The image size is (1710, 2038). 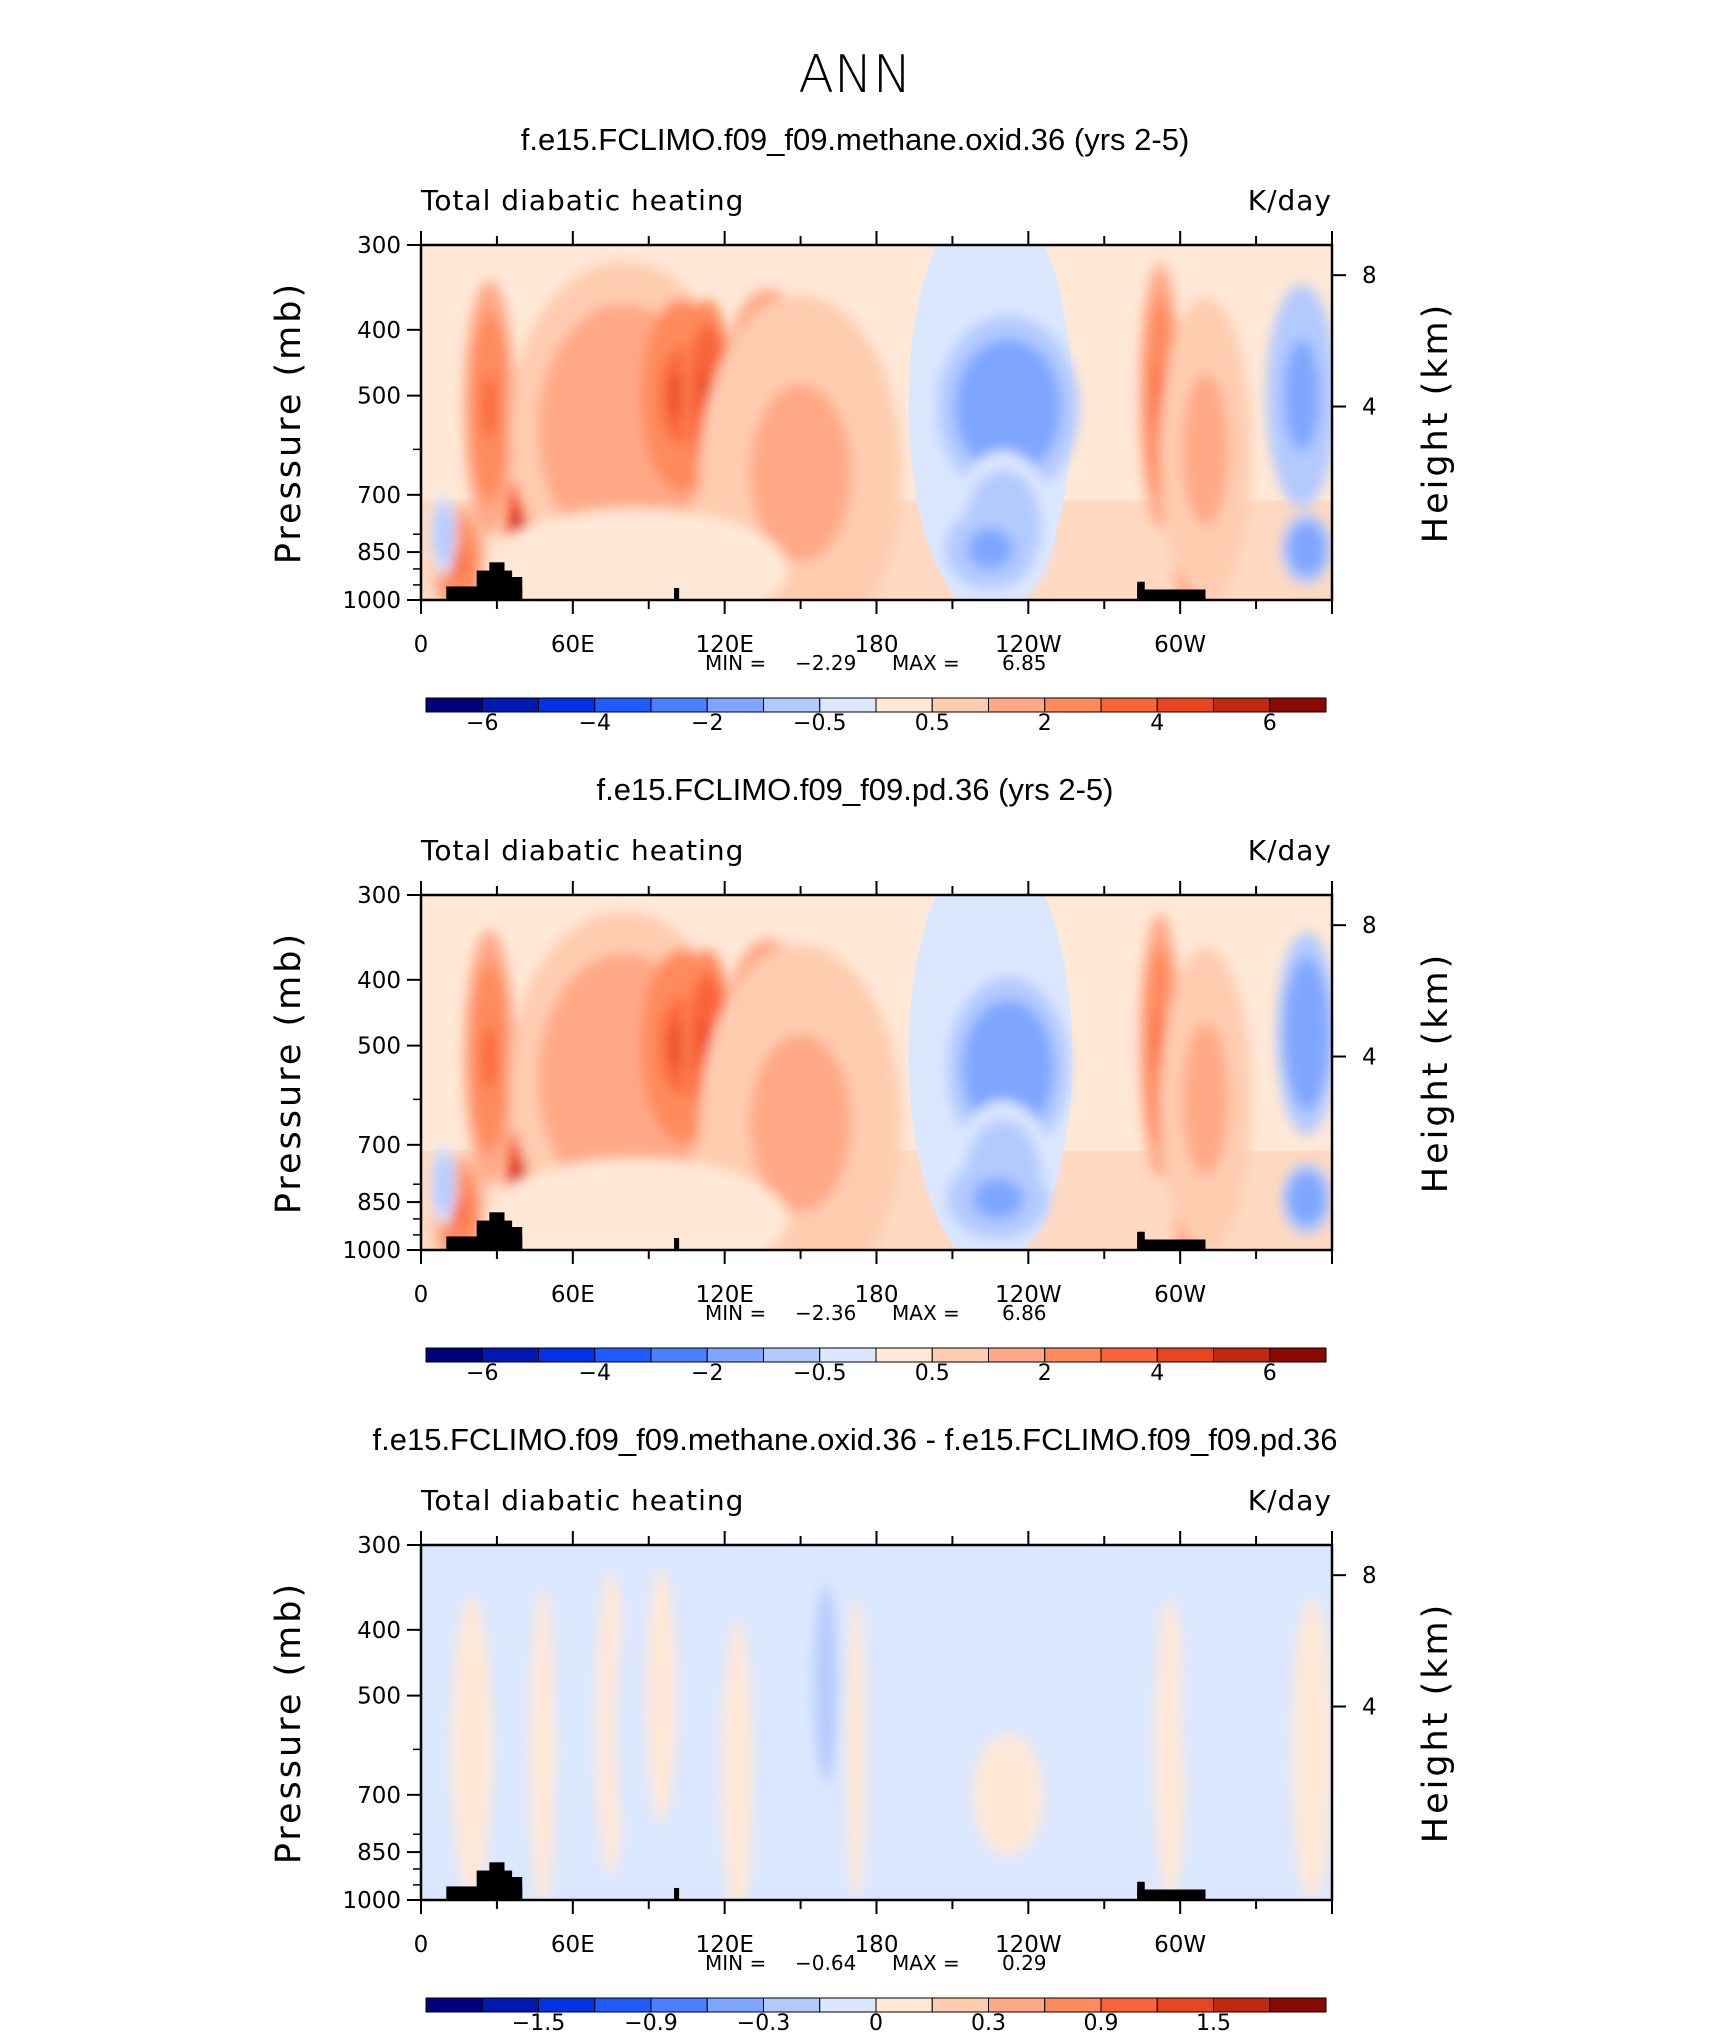 I want to click on colorbar-label: 0.3, so click(x=988, y=2023).